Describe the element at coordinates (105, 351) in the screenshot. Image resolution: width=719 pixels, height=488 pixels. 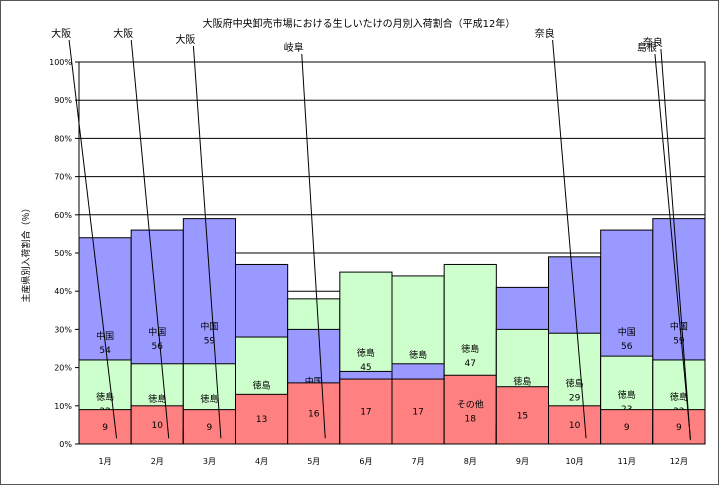
I see `segment-value-label: 54` at that location.